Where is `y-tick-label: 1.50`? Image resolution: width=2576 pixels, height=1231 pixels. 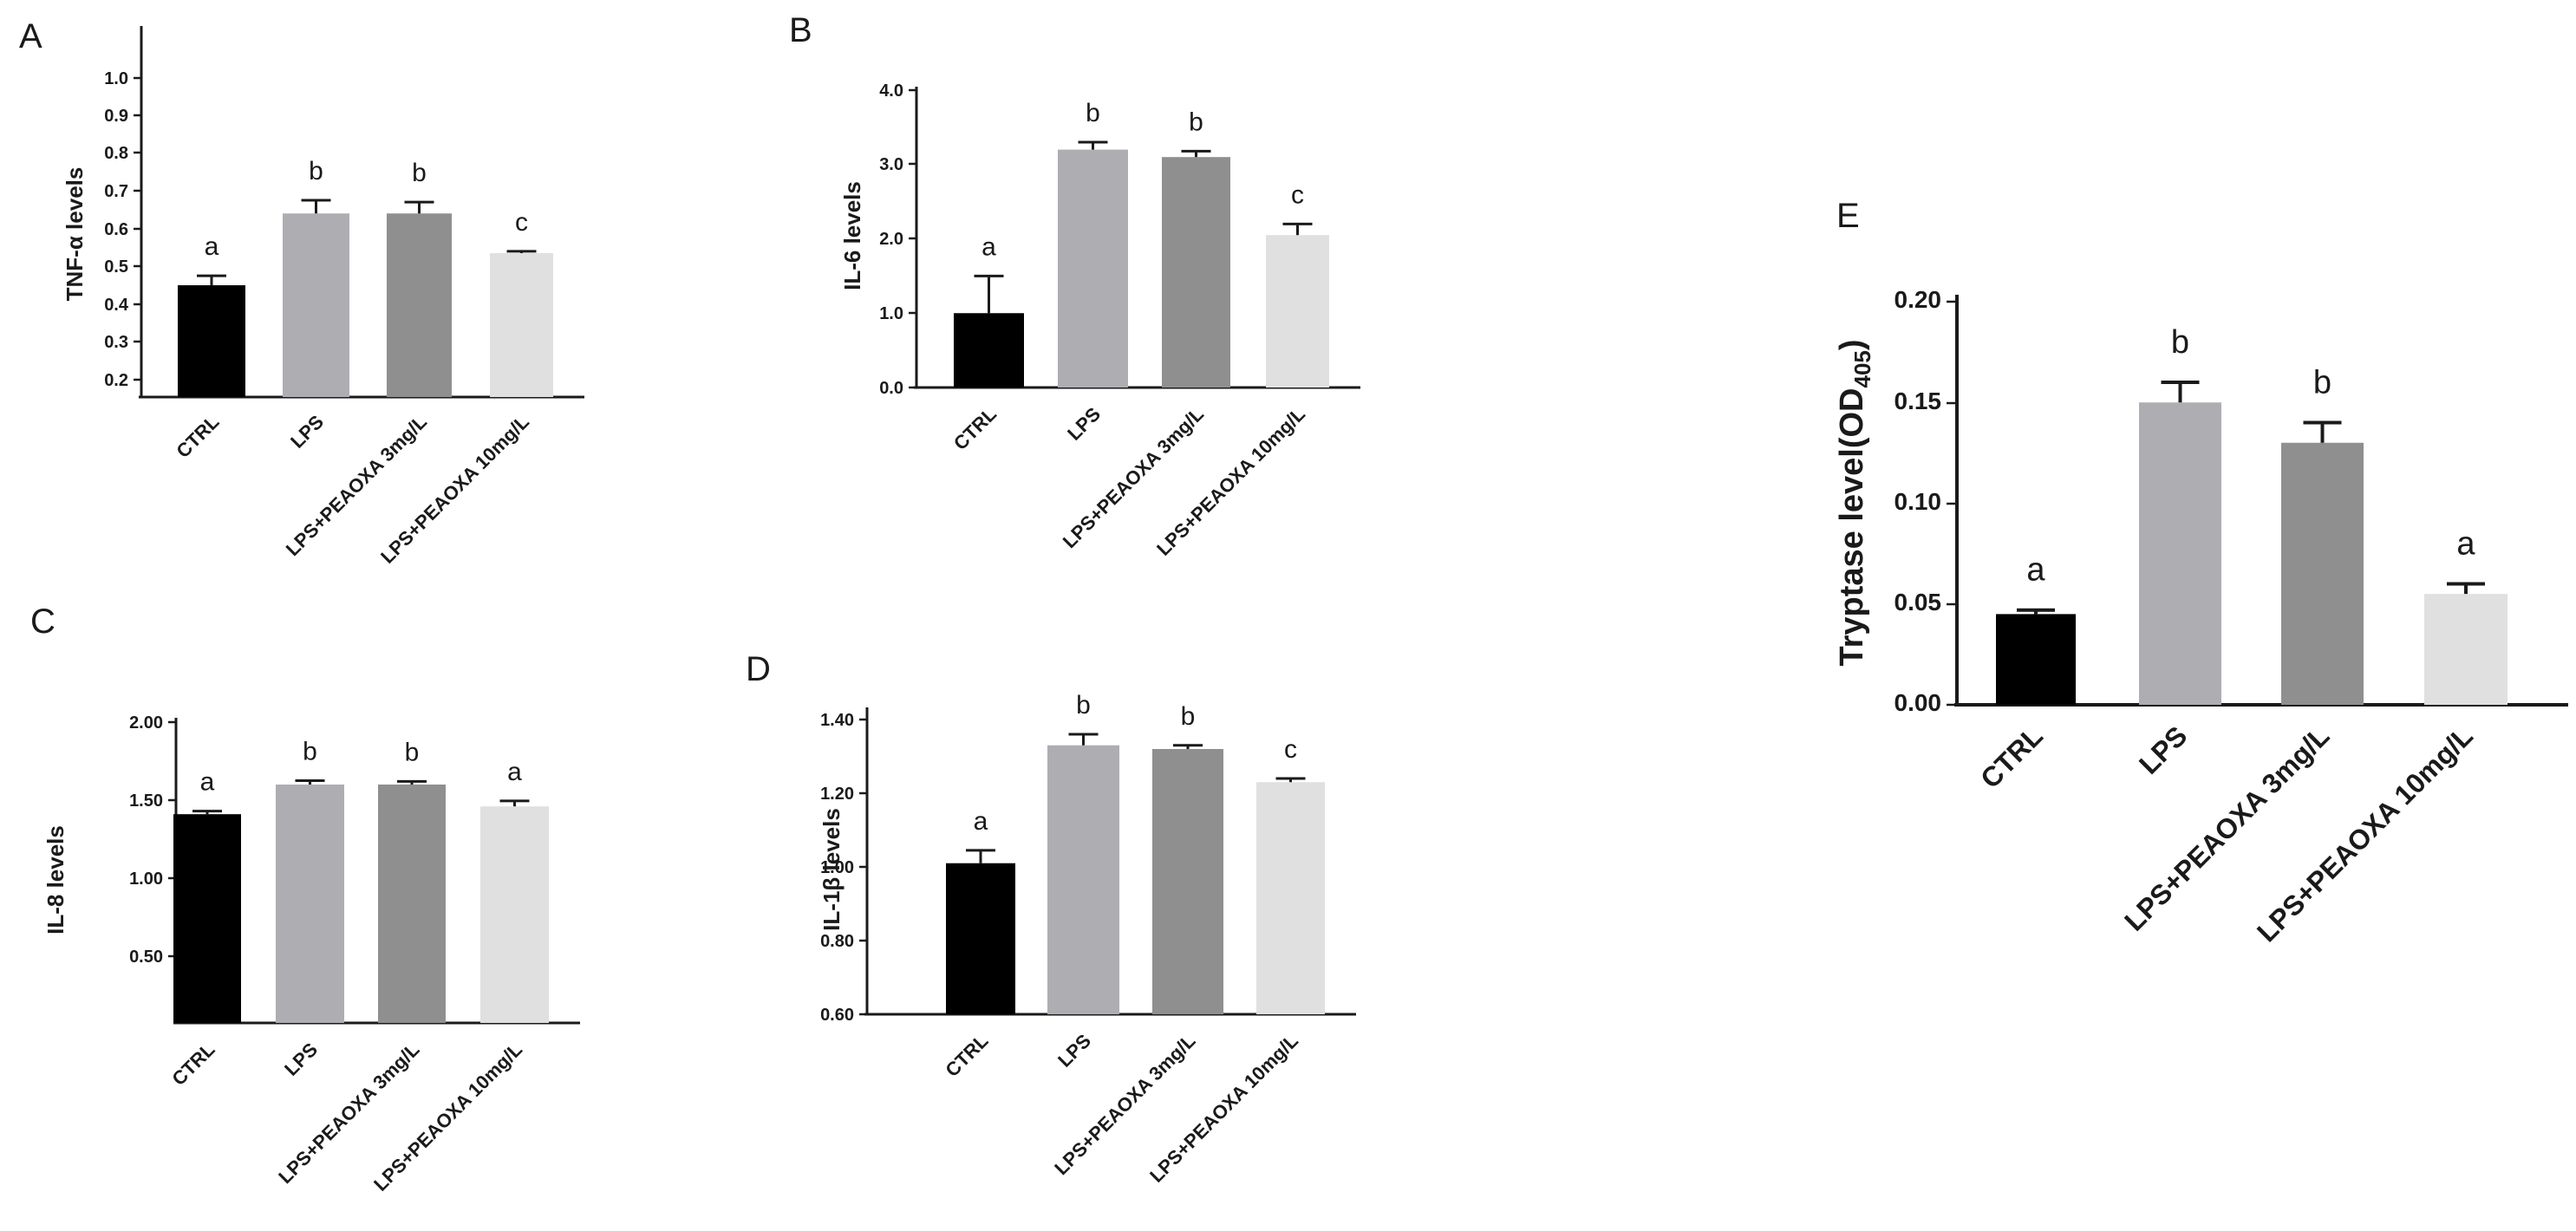
y-tick-label: 1.50 is located at coordinates (146, 801).